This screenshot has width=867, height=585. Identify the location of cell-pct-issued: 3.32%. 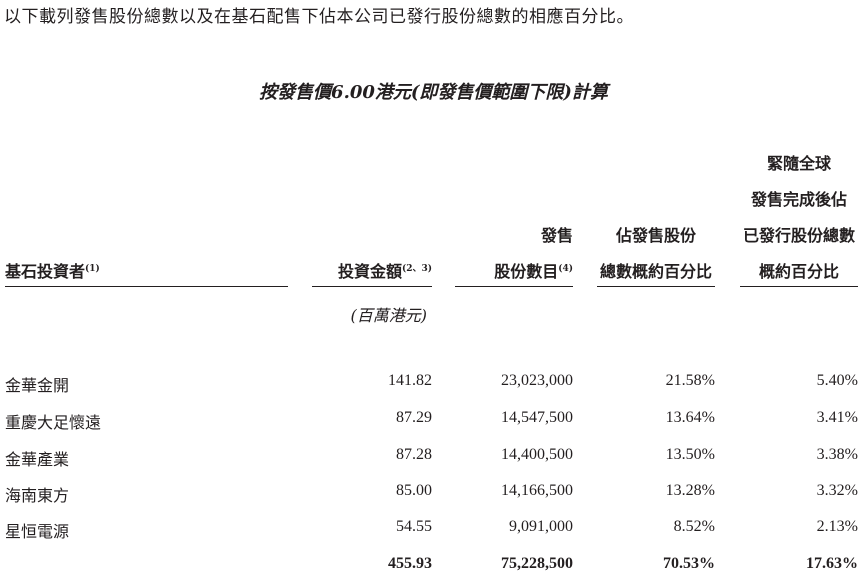
(837, 490).